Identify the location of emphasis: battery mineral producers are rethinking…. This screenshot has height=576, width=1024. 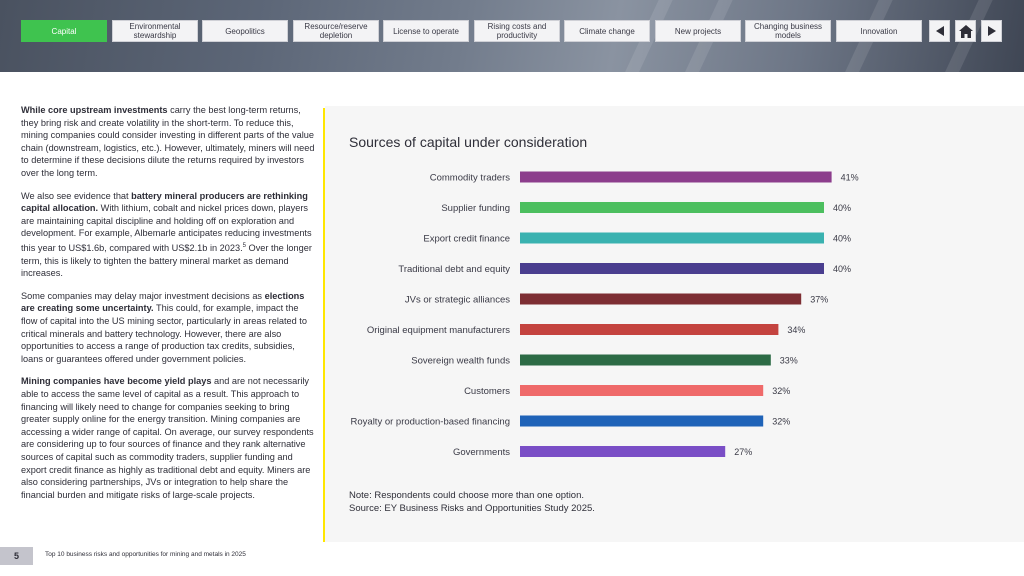
(164, 202).